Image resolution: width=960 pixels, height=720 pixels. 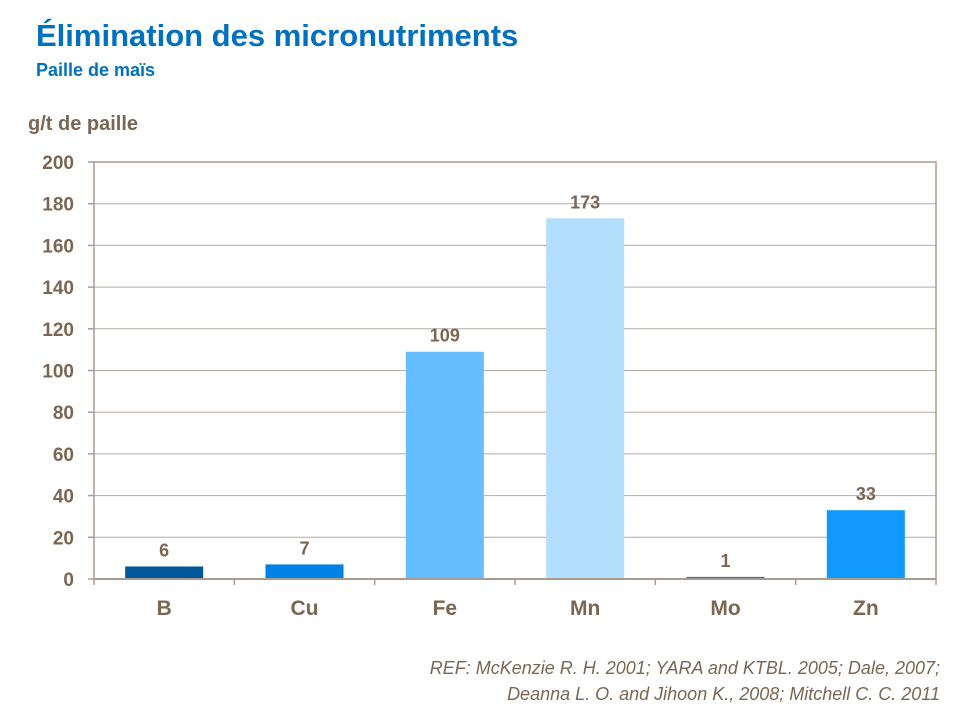 What do you see at coordinates (58, 163) in the screenshot?
I see `y-tick-label: 200` at bounding box center [58, 163].